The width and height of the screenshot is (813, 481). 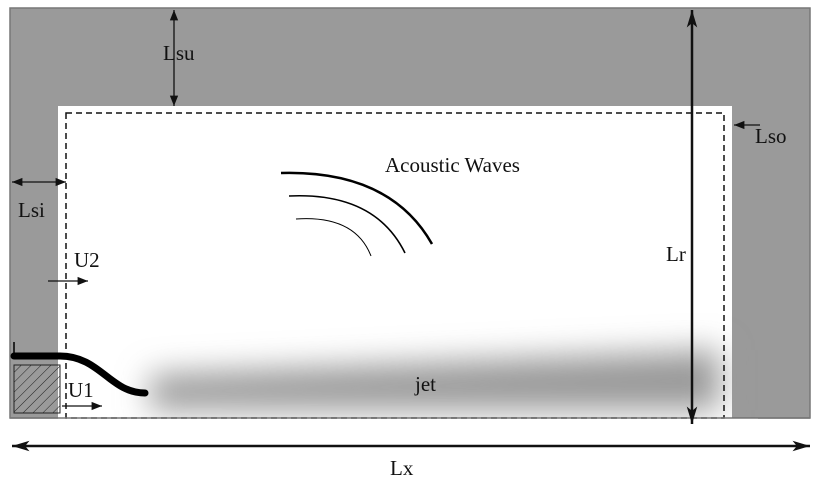 What do you see at coordinates (771, 136) in the screenshot?
I see `label: Lso` at bounding box center [771, 136].